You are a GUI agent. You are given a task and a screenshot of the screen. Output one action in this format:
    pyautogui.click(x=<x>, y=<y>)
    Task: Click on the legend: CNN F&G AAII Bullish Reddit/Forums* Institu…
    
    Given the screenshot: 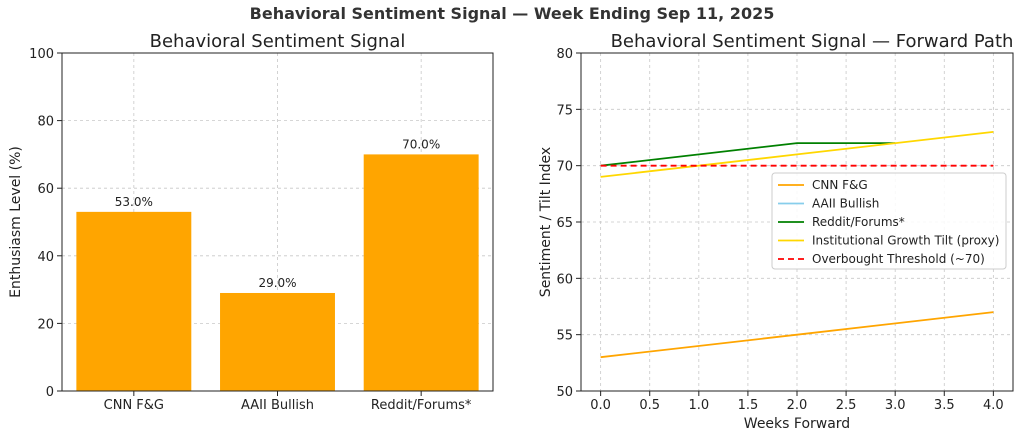 What is the action you would take?
    pyautogui.click(x=889, y=221)
    